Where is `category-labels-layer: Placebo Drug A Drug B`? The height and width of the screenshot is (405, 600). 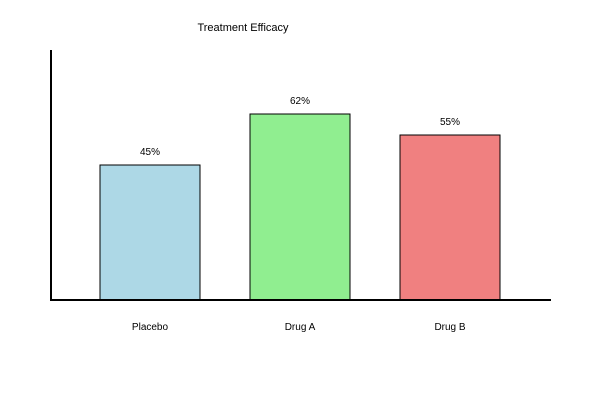
category-labels-layer: Placebo Drug A Drug B is located at coordinates (299, 327).